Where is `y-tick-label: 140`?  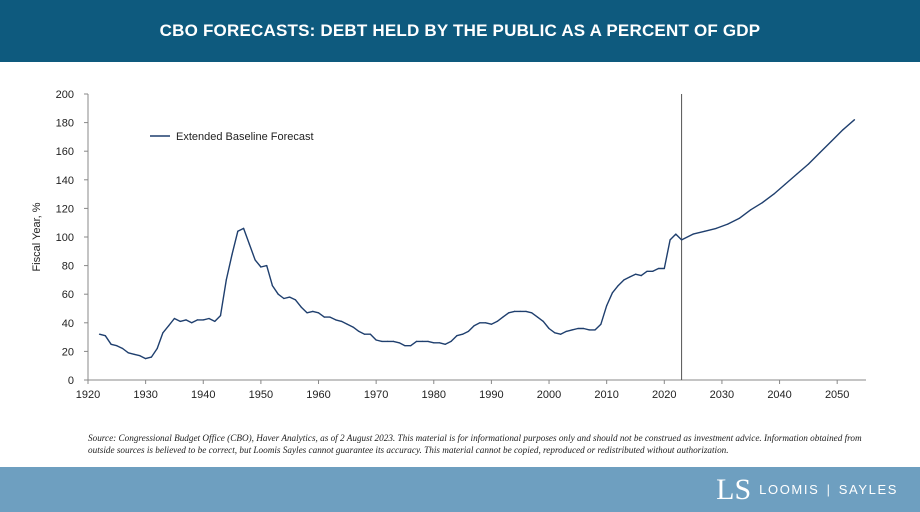 y-tick-label: 140 is located at coordinates (65, 181).